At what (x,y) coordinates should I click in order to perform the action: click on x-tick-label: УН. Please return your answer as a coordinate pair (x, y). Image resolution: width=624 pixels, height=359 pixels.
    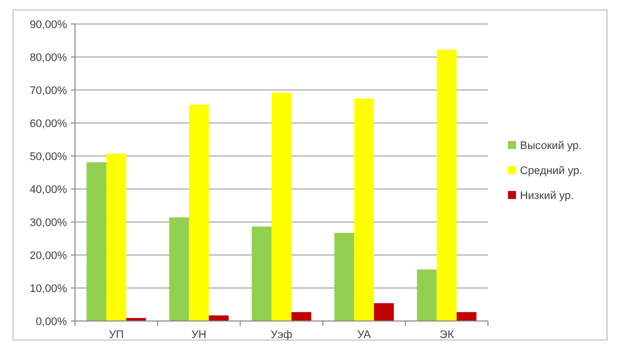
    Looking at the image, I should click on (198, 335).